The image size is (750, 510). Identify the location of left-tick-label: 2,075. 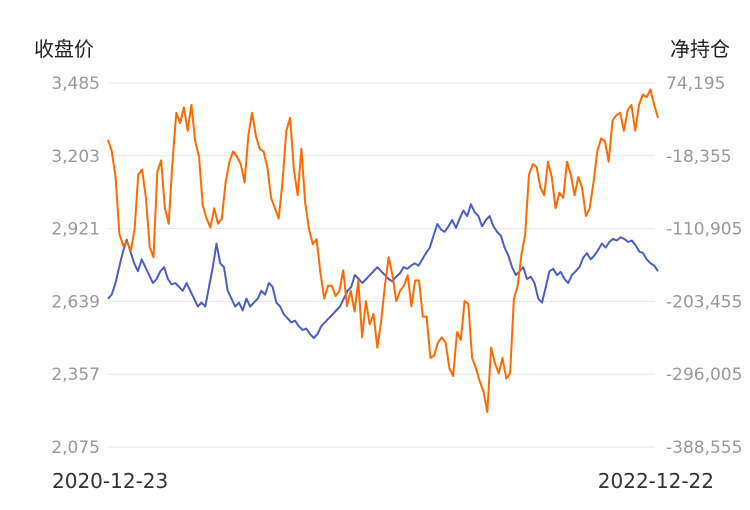
(75, 448).